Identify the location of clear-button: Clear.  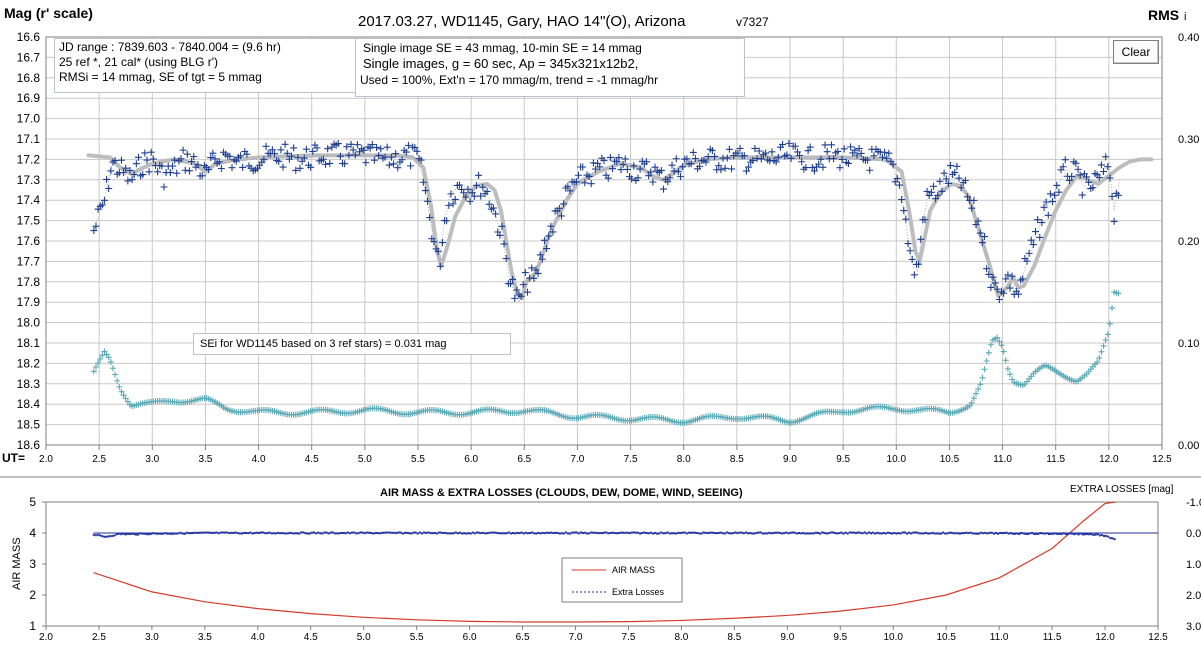
(1136, 52).